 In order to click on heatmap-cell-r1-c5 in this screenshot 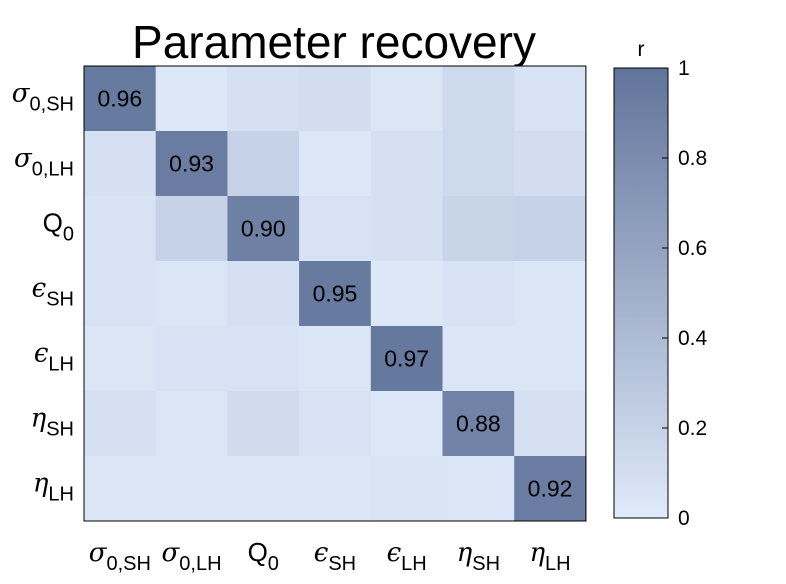, I will do `click(478, 164)`.